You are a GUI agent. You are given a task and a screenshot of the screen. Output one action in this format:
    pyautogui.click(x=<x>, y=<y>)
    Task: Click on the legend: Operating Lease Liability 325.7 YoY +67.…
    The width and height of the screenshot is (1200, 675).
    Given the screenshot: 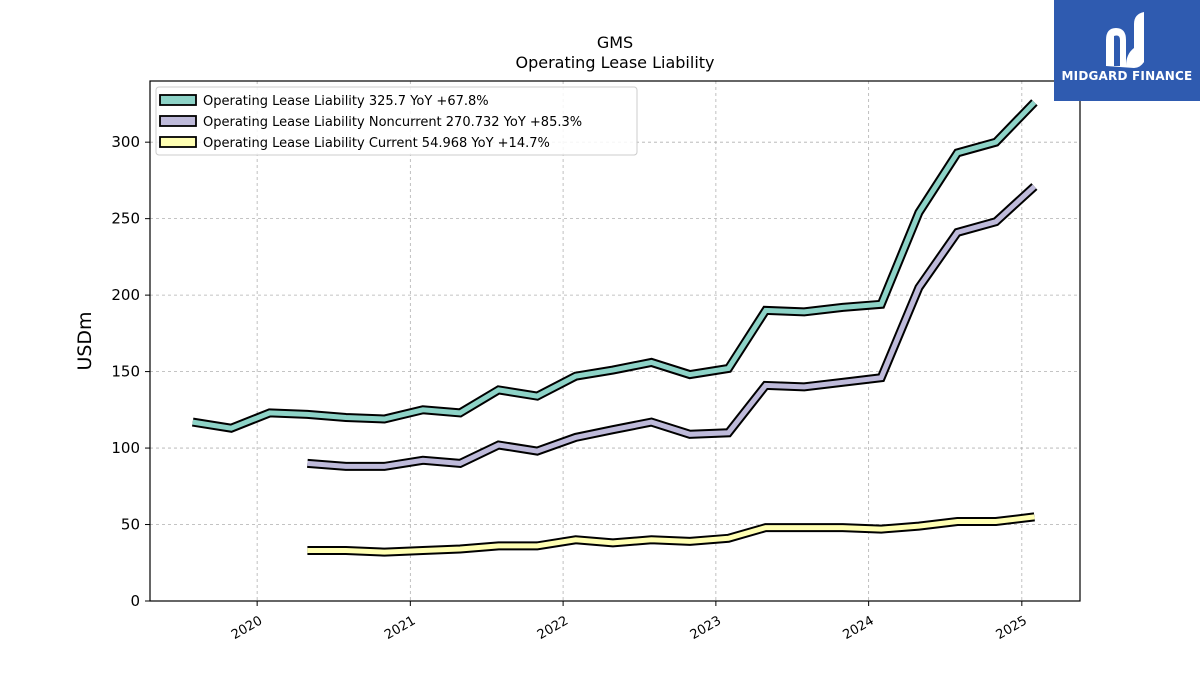 What is the action you would take?
    pyautogui.click(x=396, y=121)
    